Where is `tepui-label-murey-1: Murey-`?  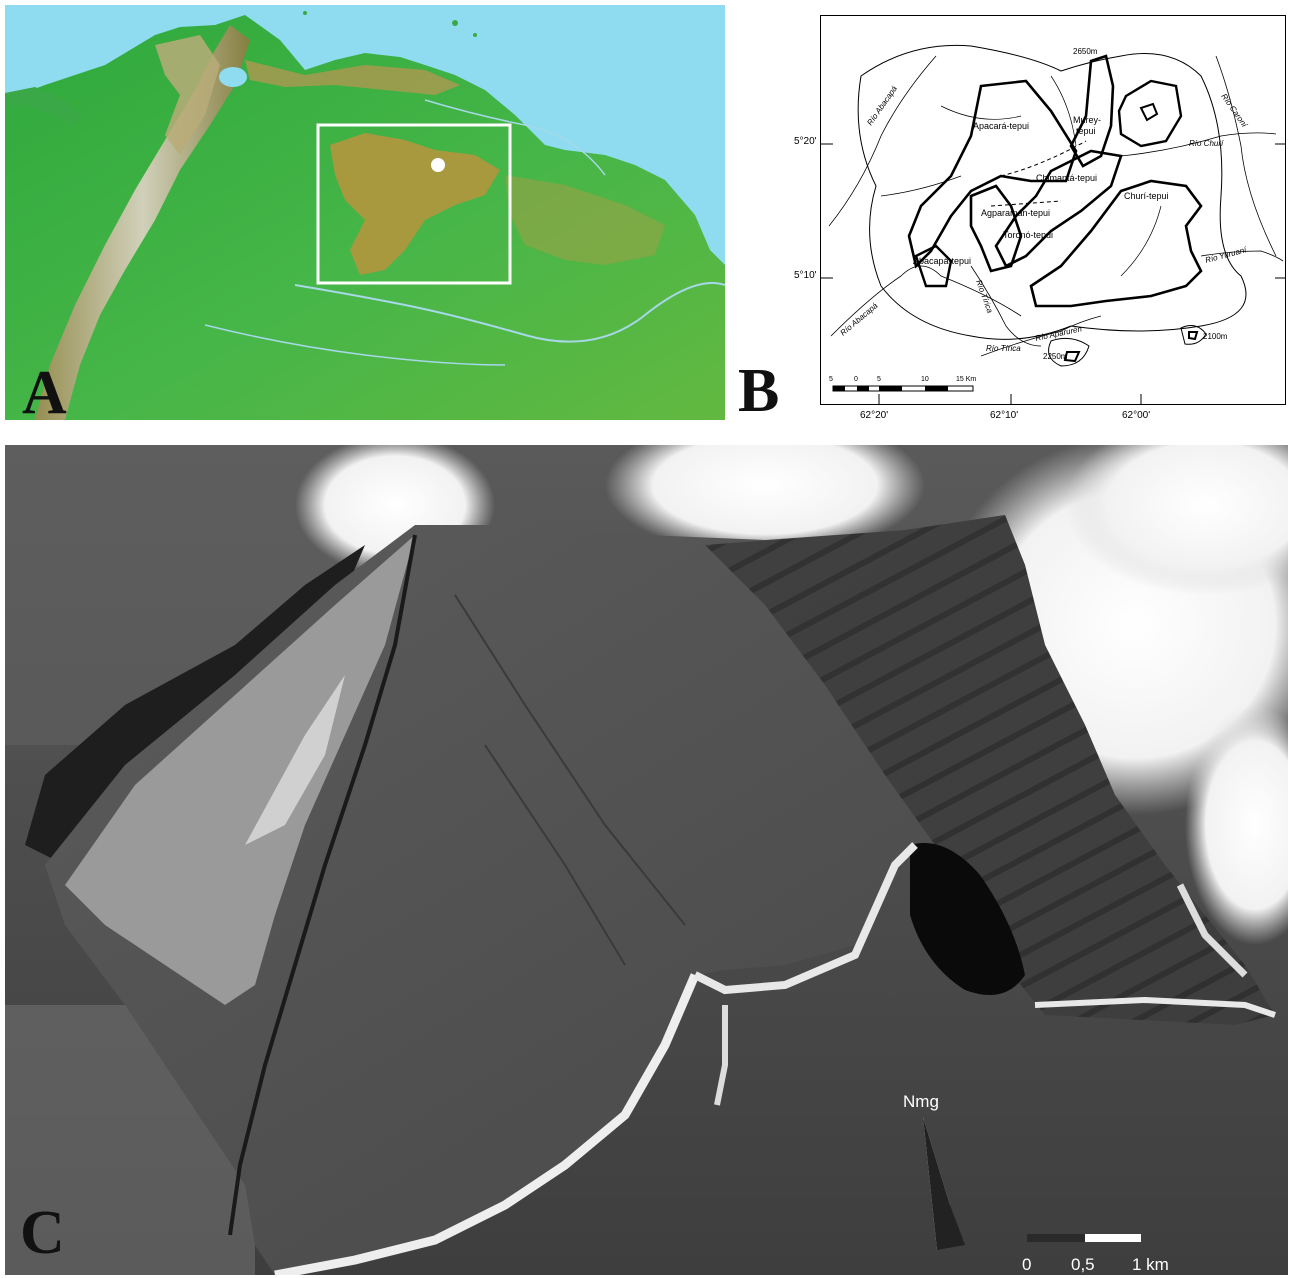
tepui-label-murey-1: Murey- is located at coordinates (1087, 120).